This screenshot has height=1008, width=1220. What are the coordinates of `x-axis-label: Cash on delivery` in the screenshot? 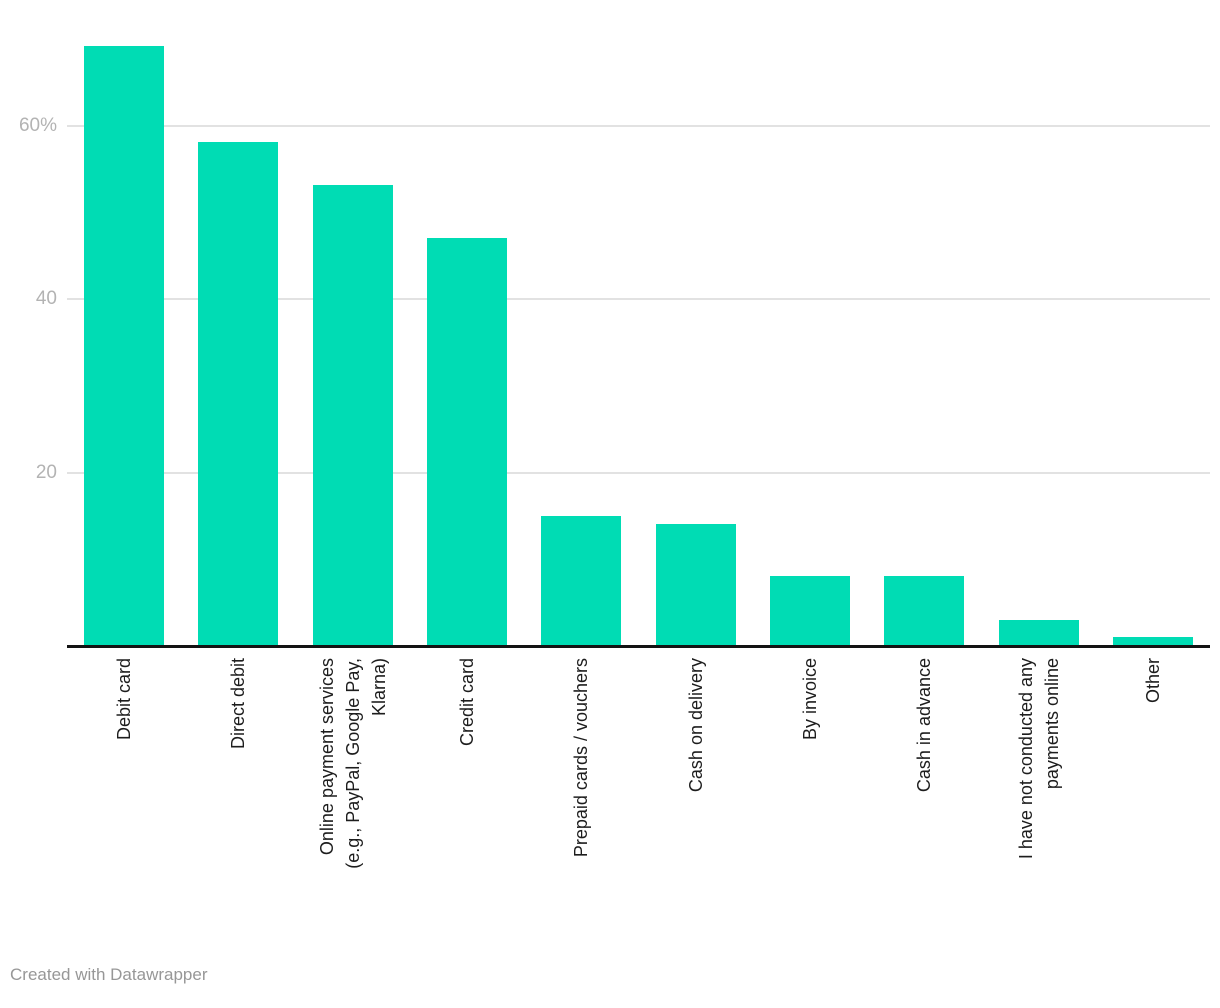 It's located at (696, 725).